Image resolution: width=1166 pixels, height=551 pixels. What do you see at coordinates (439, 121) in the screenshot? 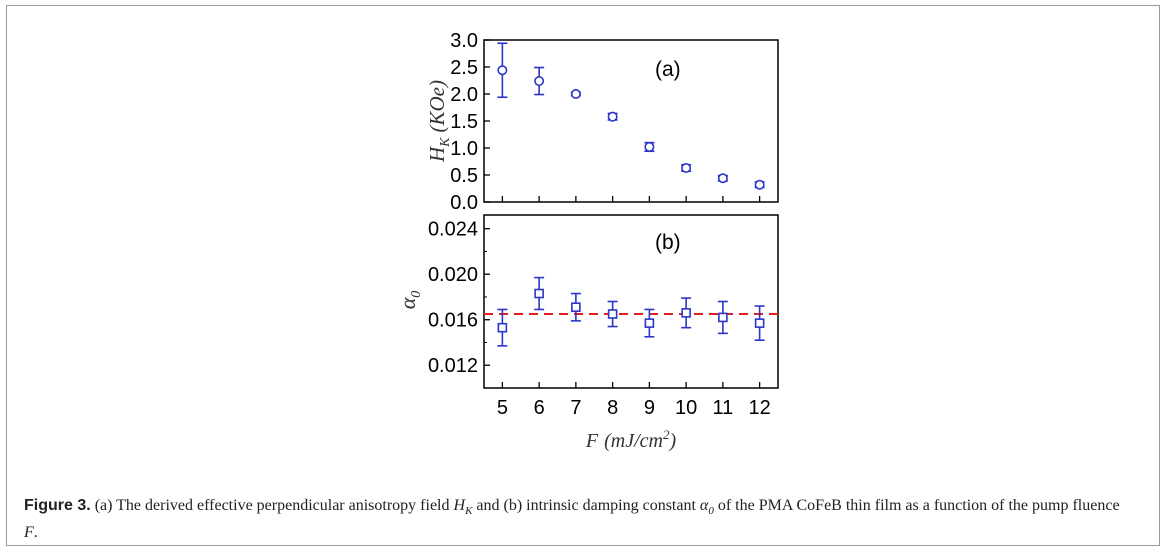
I see `panel-a-y-label: HK(KOe)` at bounding box center [439, 121].